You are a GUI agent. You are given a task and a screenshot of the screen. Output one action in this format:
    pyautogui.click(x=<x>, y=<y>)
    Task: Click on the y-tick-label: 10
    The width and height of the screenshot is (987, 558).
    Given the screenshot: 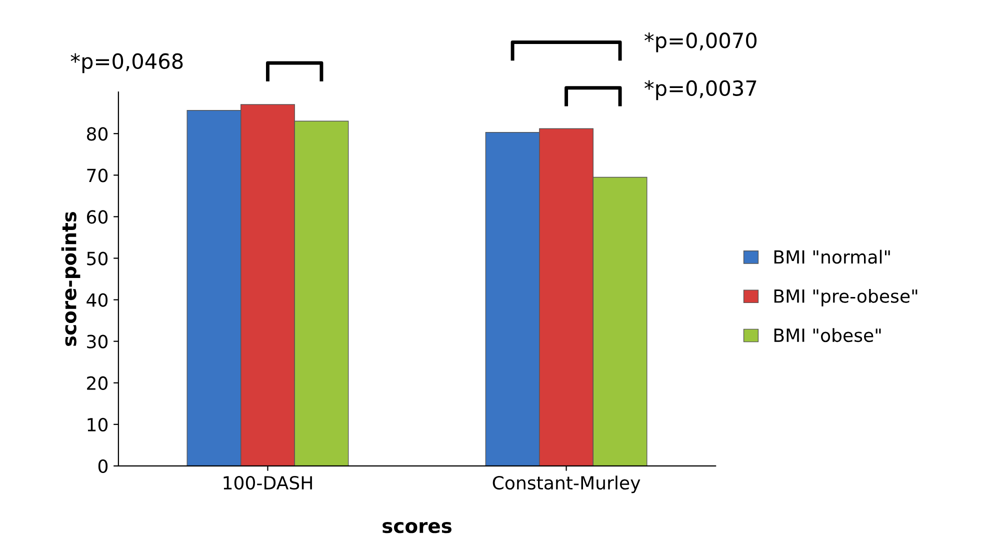 What is the action you would take?
    pyautogui.click(x=98, y=425)
    